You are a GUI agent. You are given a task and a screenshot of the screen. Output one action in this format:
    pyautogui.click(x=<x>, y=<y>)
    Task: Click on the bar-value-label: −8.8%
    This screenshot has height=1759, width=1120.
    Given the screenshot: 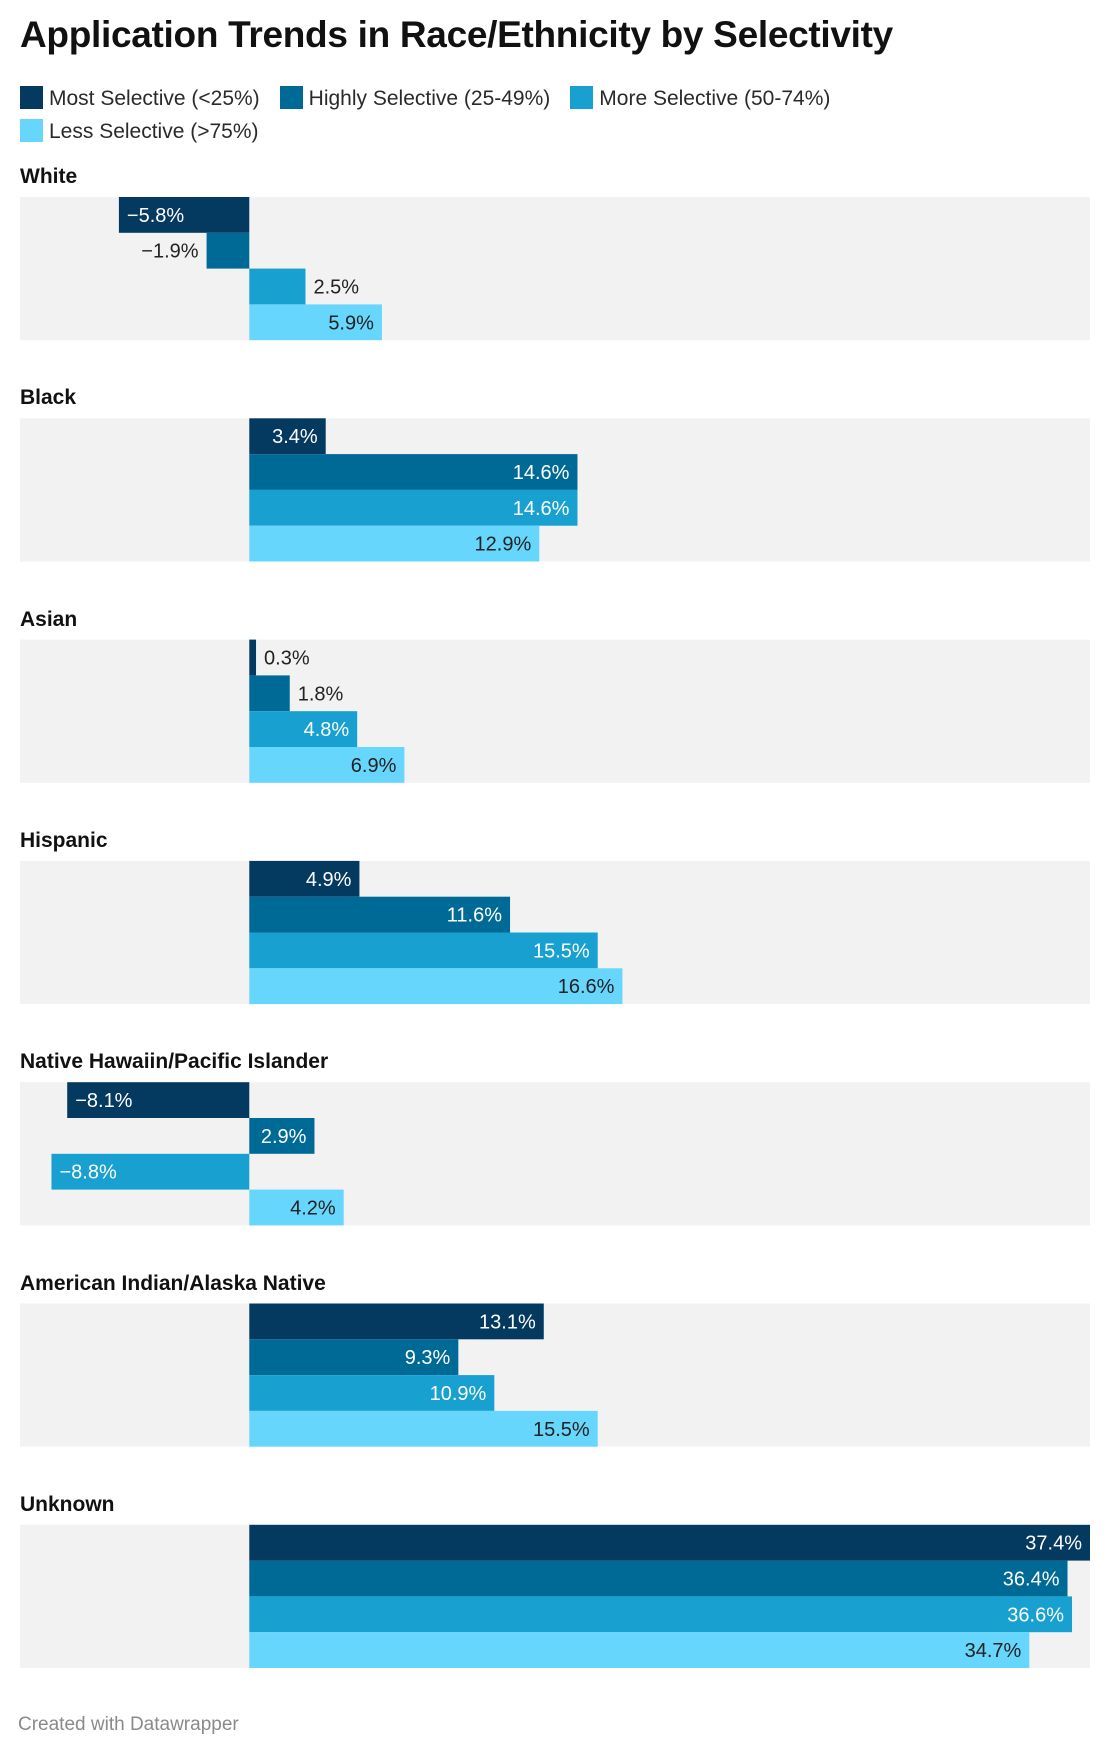 What is the action you would take?
    pyautogui.click(x=87, y=1173)
    